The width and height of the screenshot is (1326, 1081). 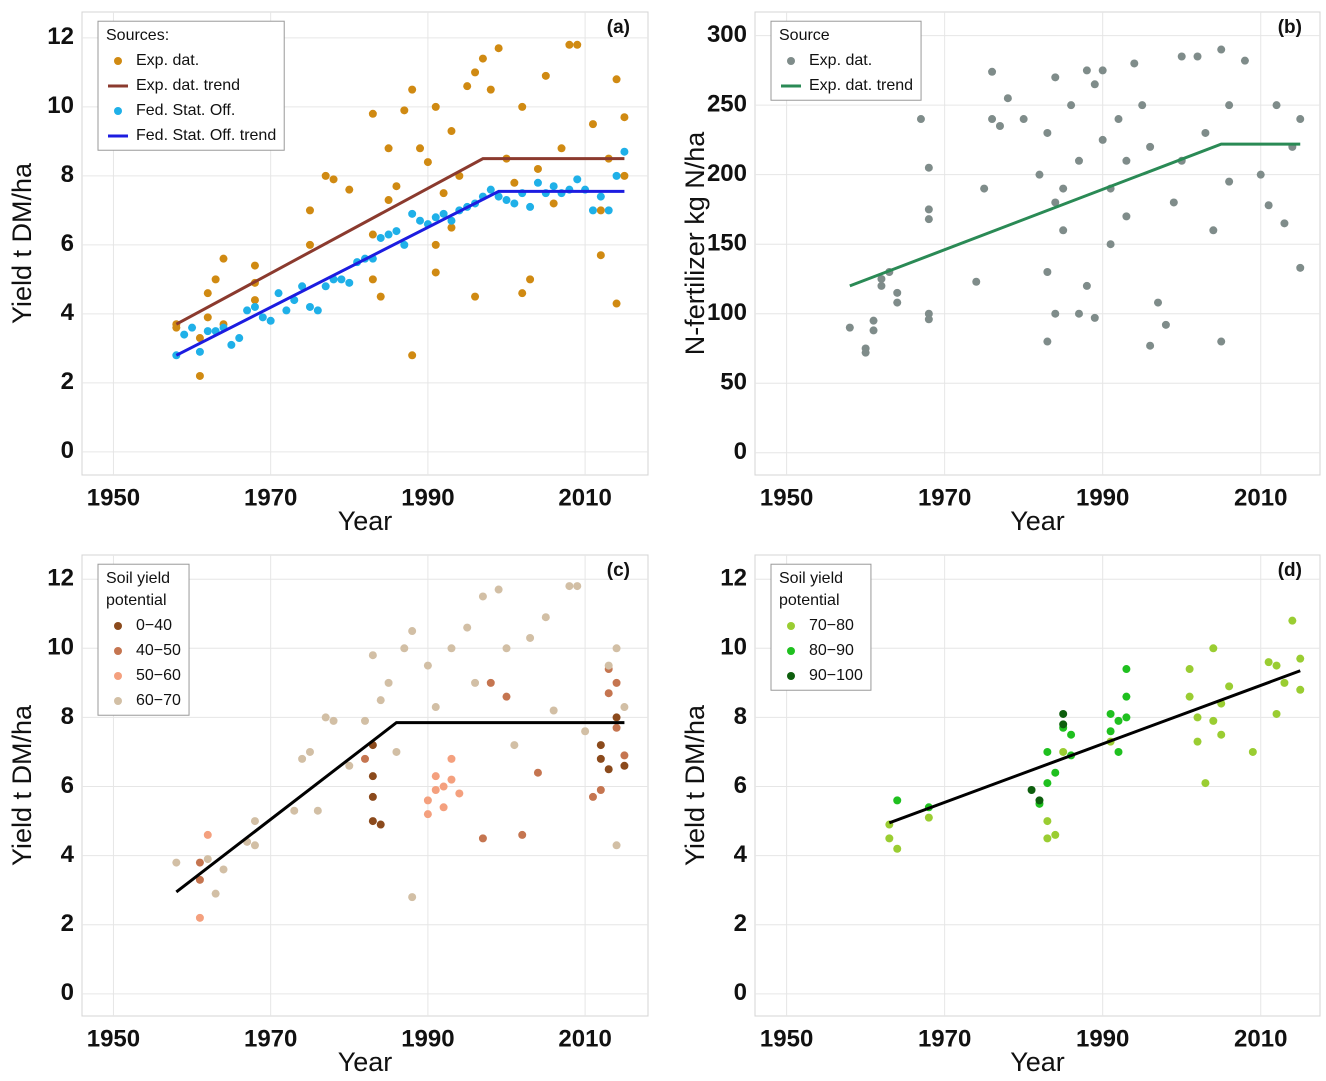 What do you see at coordinates (821, 627) in the screenshot?
I see `legend: Soil yield potential 70−80 80−90 90−100` at bounding box center [821, 627].